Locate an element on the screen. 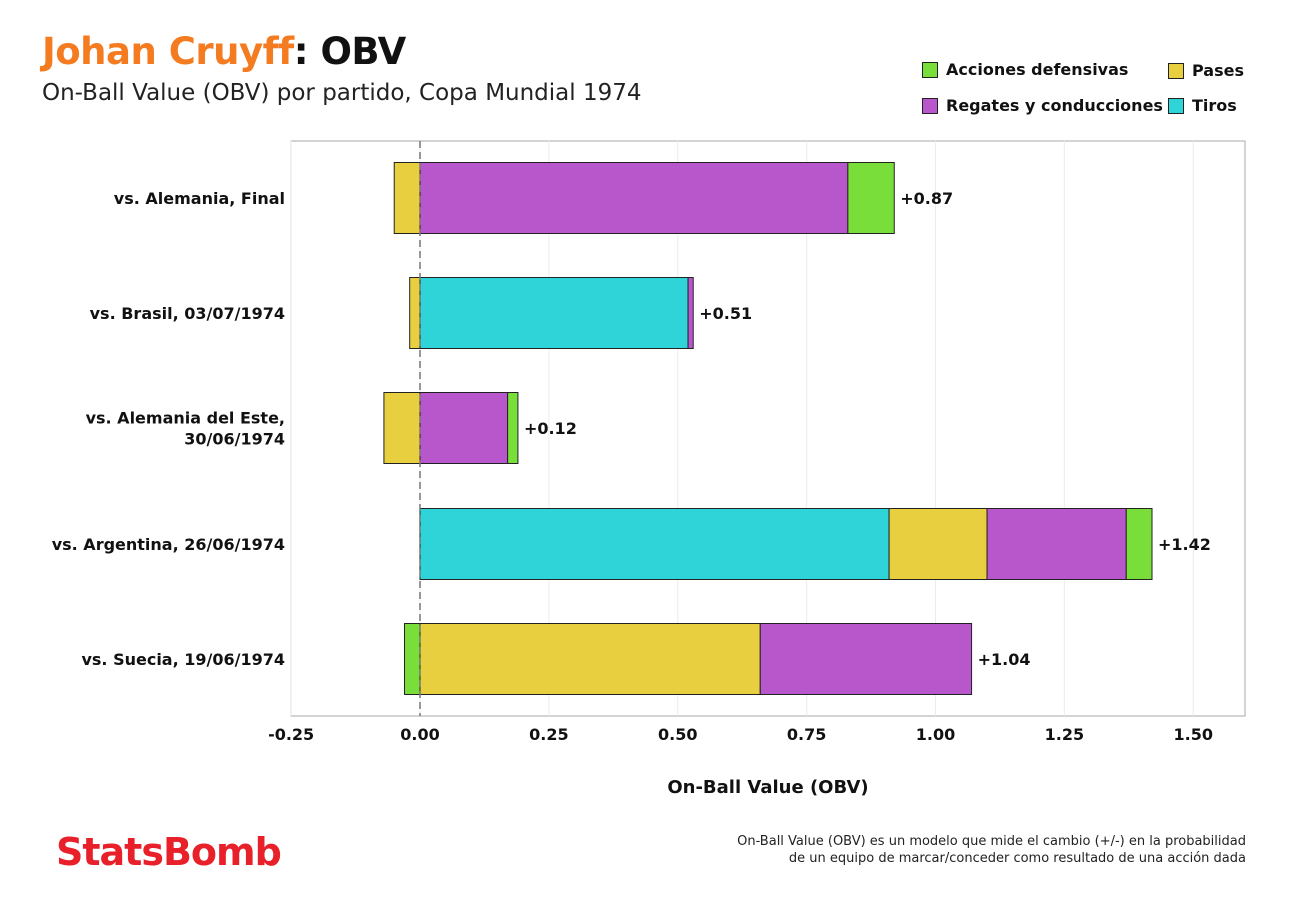 The width and height of the screenshot is (1301, 904). legend-item-shots: Tiros is located at coordinates (1202, 105).